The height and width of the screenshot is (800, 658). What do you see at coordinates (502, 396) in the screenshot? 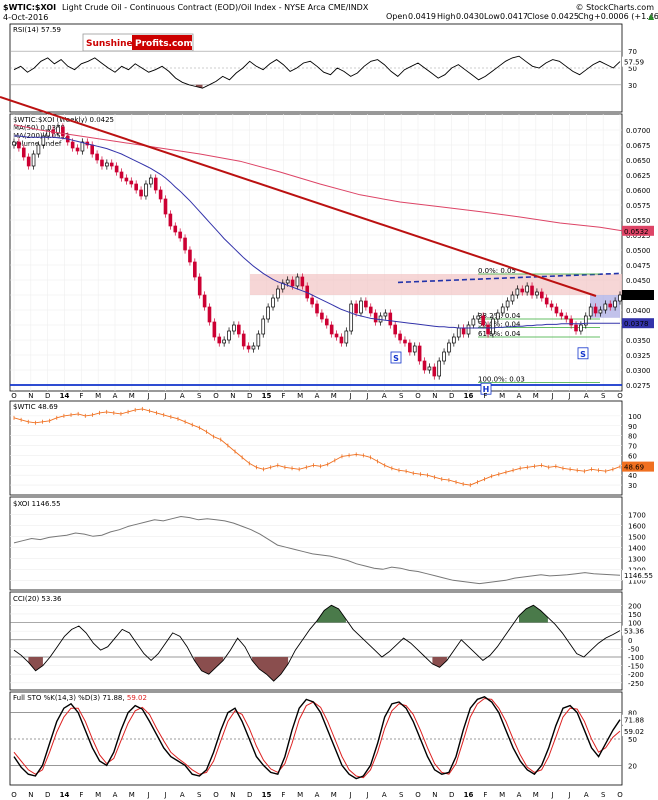
I see `x-axis-label-price: M` at bounding box center [502, 396].